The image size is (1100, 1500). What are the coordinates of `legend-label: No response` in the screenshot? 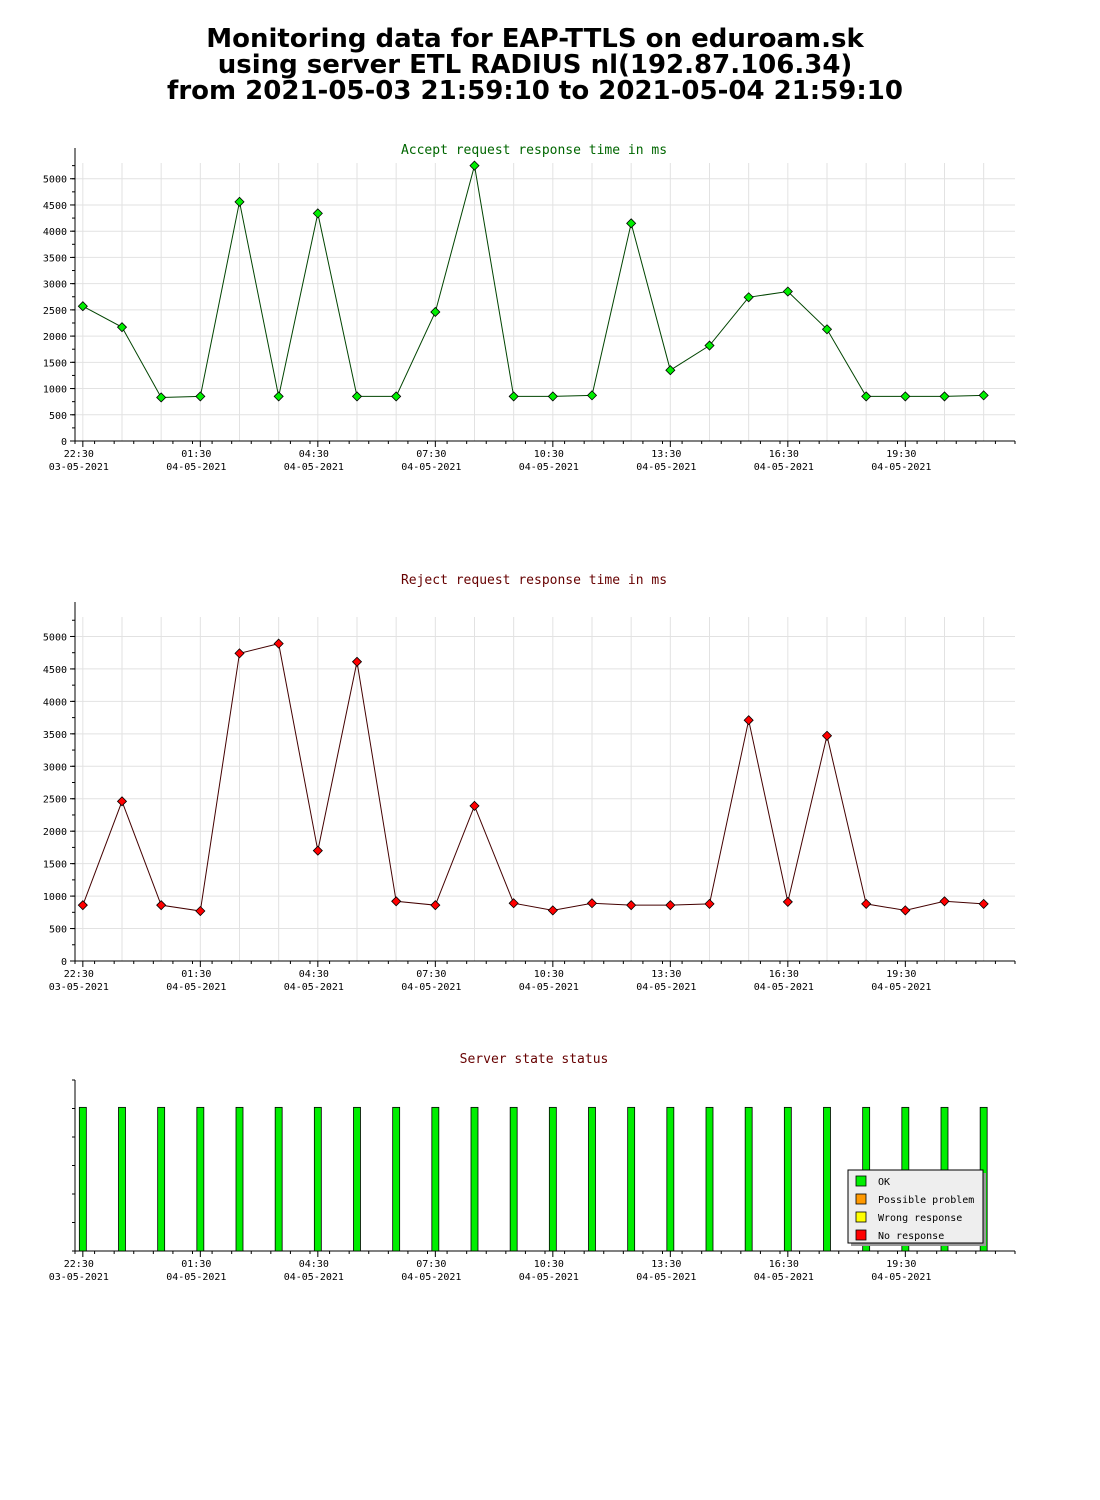 It's located at (911, 1236).